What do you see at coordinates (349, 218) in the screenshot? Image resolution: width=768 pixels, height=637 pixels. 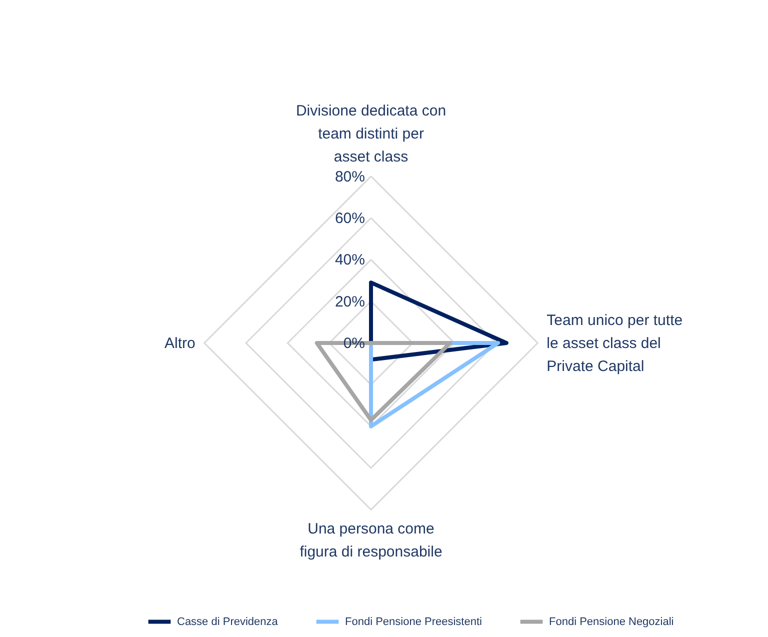 I see `y-tick-label: 60%` at bounding box center [349, 218].